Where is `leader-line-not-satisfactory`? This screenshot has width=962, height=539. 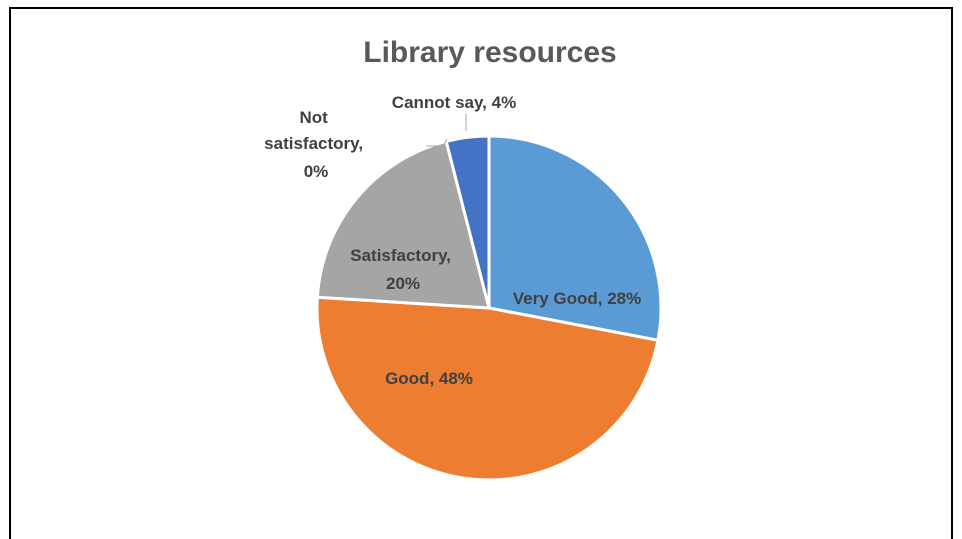 leader-line-not-satisfactory is located at coordinates (437, 142).